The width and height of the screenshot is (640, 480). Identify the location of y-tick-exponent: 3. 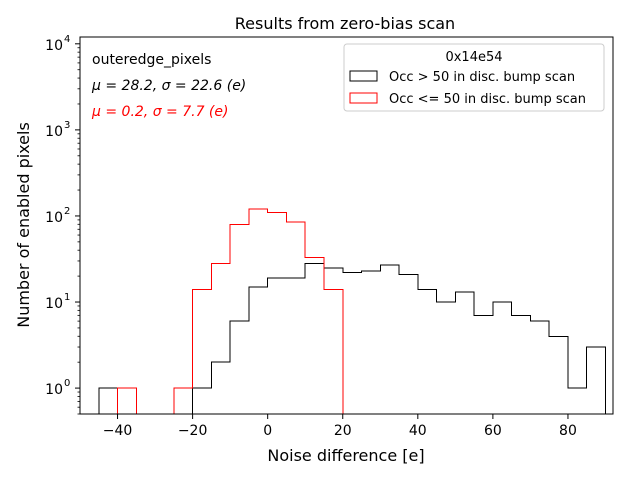
(67, 125).